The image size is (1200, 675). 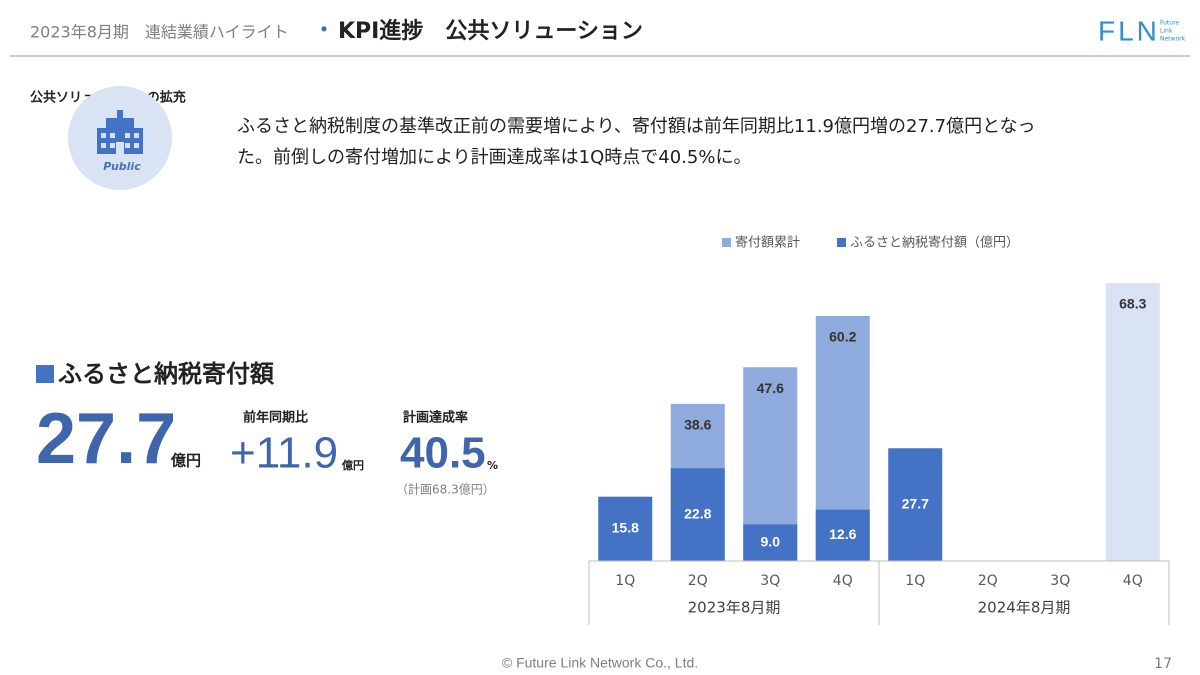 What do you see at coordinates (734, 608) in the screenshot?
I see `group-label: 2023年8月期` at bounding box center [734, 608].